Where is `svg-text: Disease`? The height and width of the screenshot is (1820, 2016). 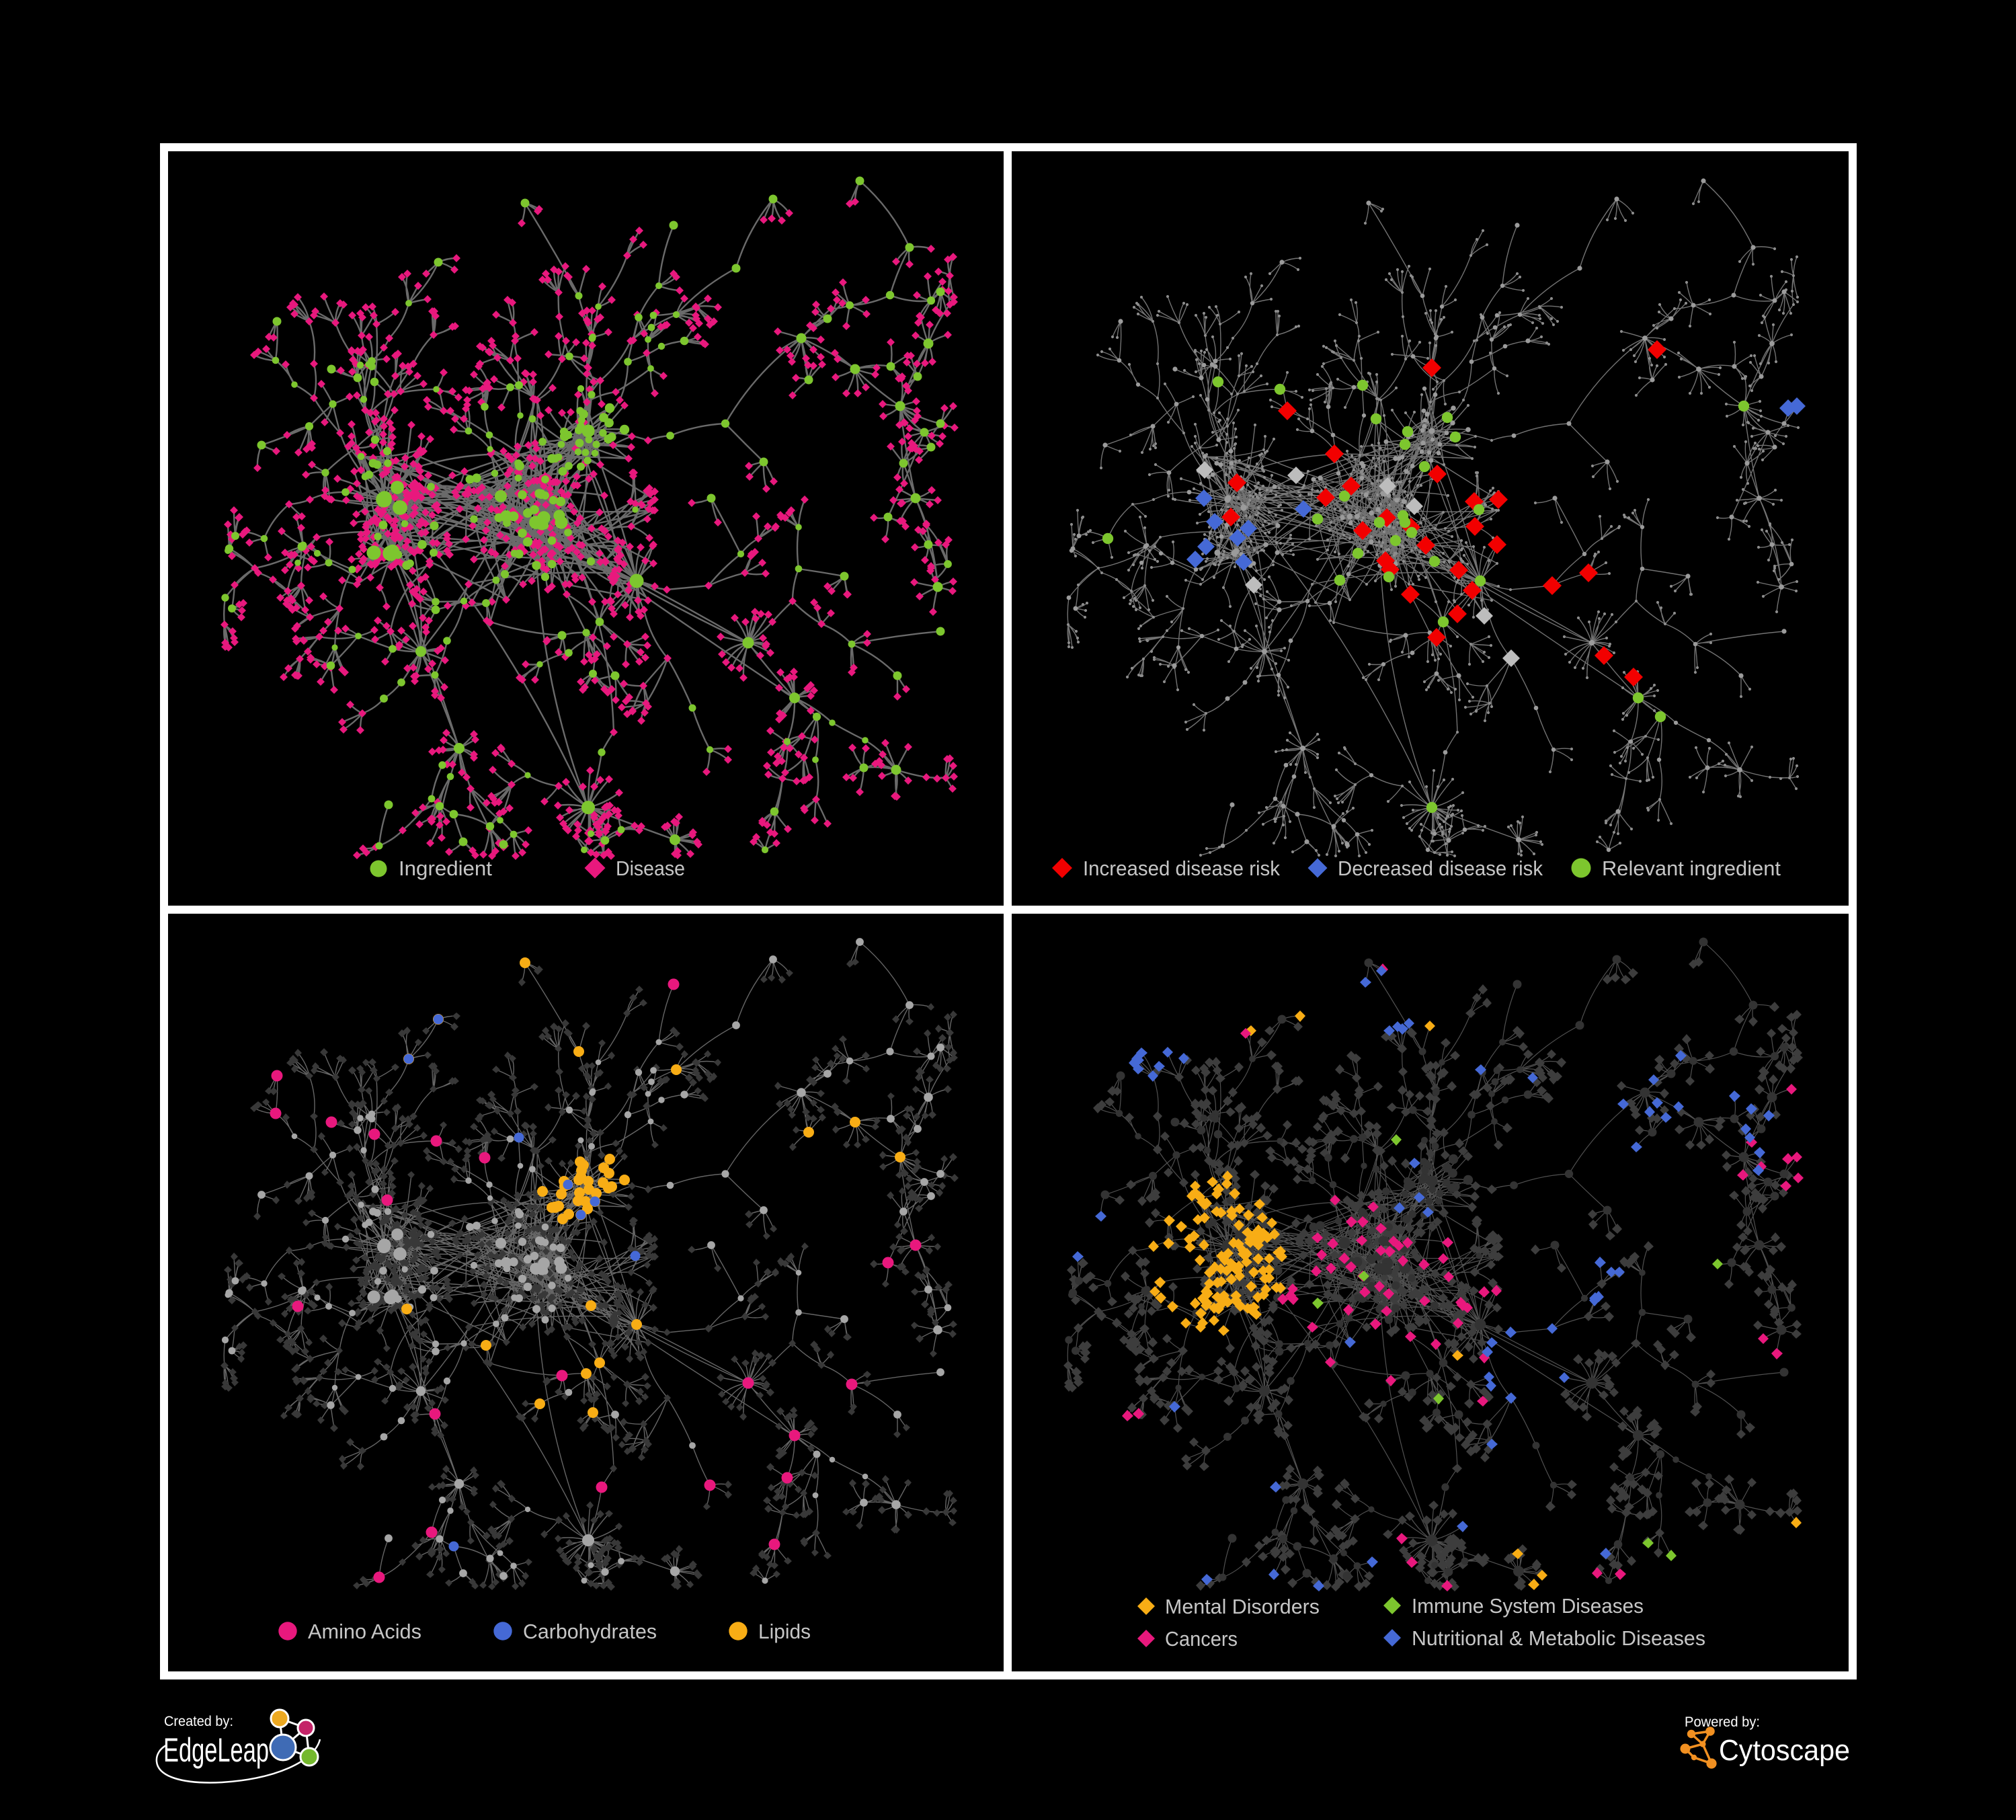
svg-text: Disease is located at coordinates (650, 868).